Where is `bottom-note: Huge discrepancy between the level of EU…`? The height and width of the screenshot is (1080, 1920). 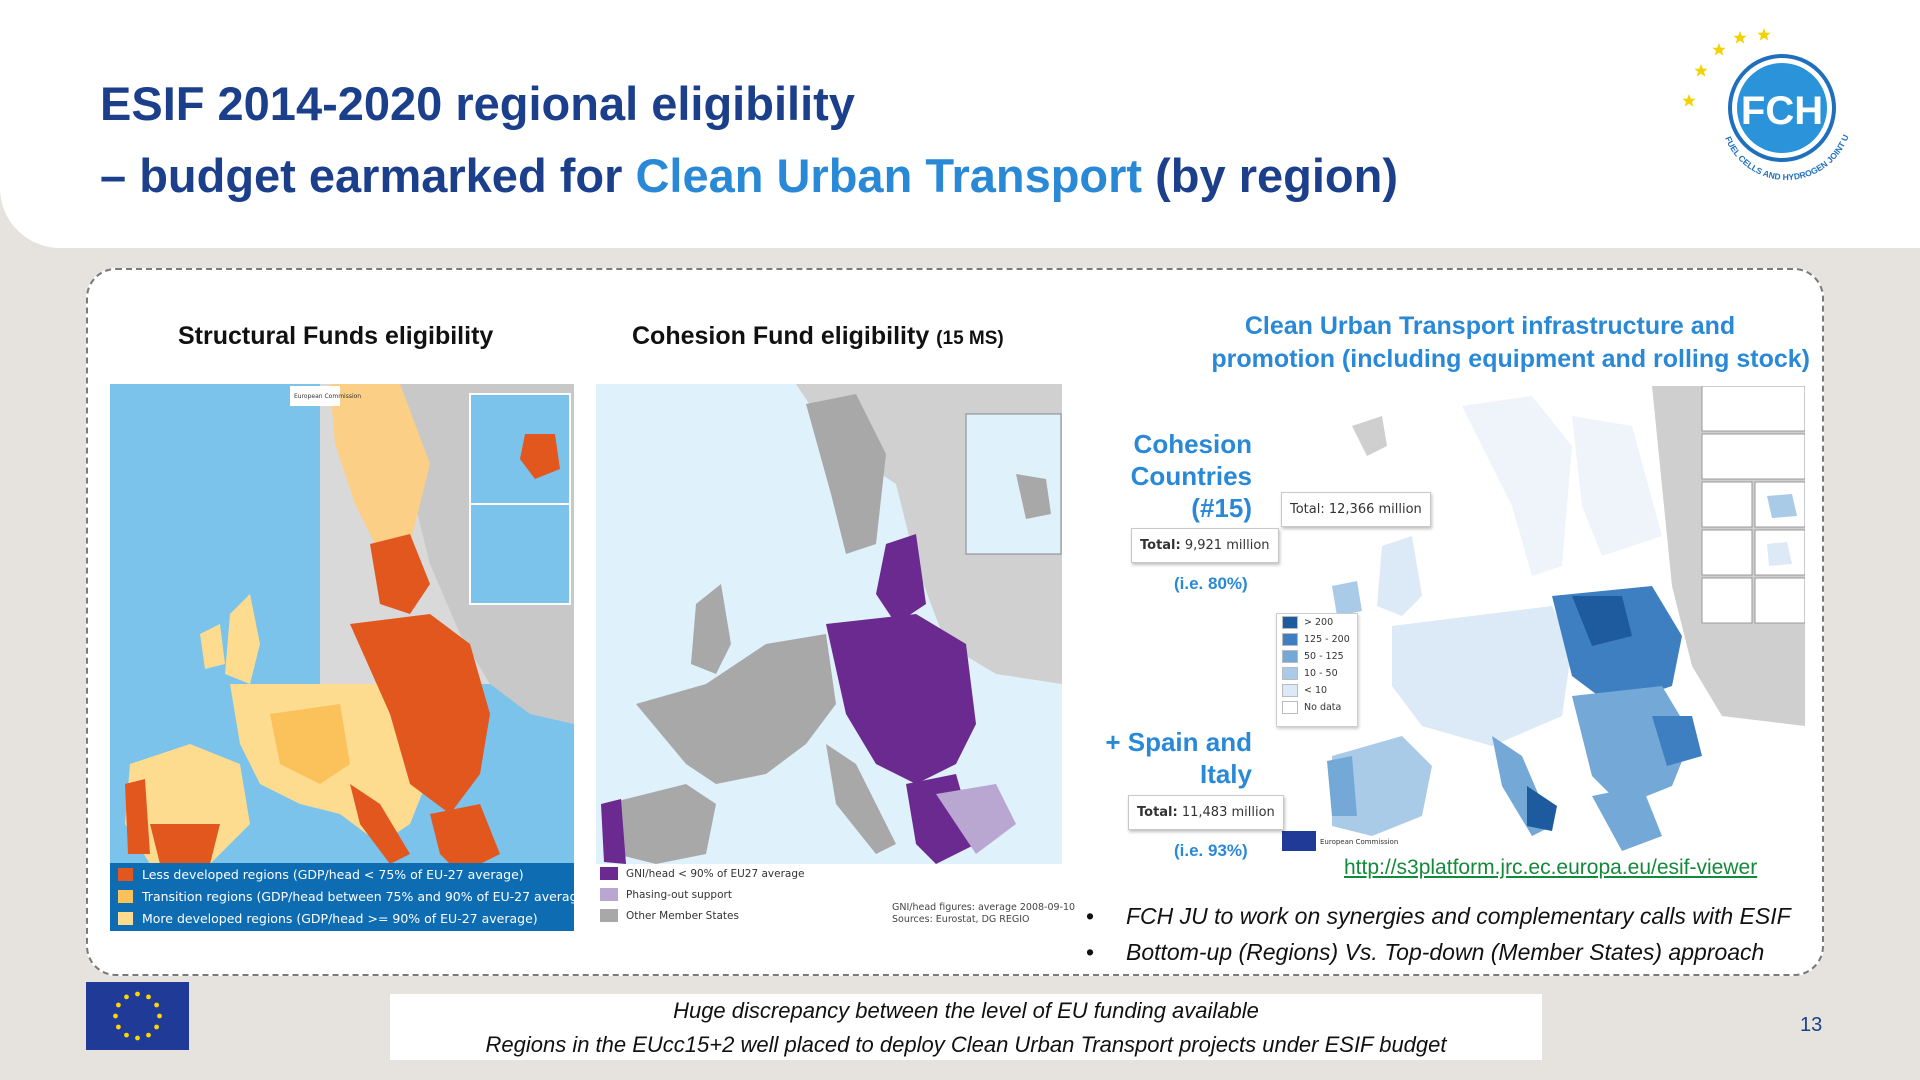
bottom-note: Huge discrepancy between the level of EU… is located at coordinates (966, 1027).